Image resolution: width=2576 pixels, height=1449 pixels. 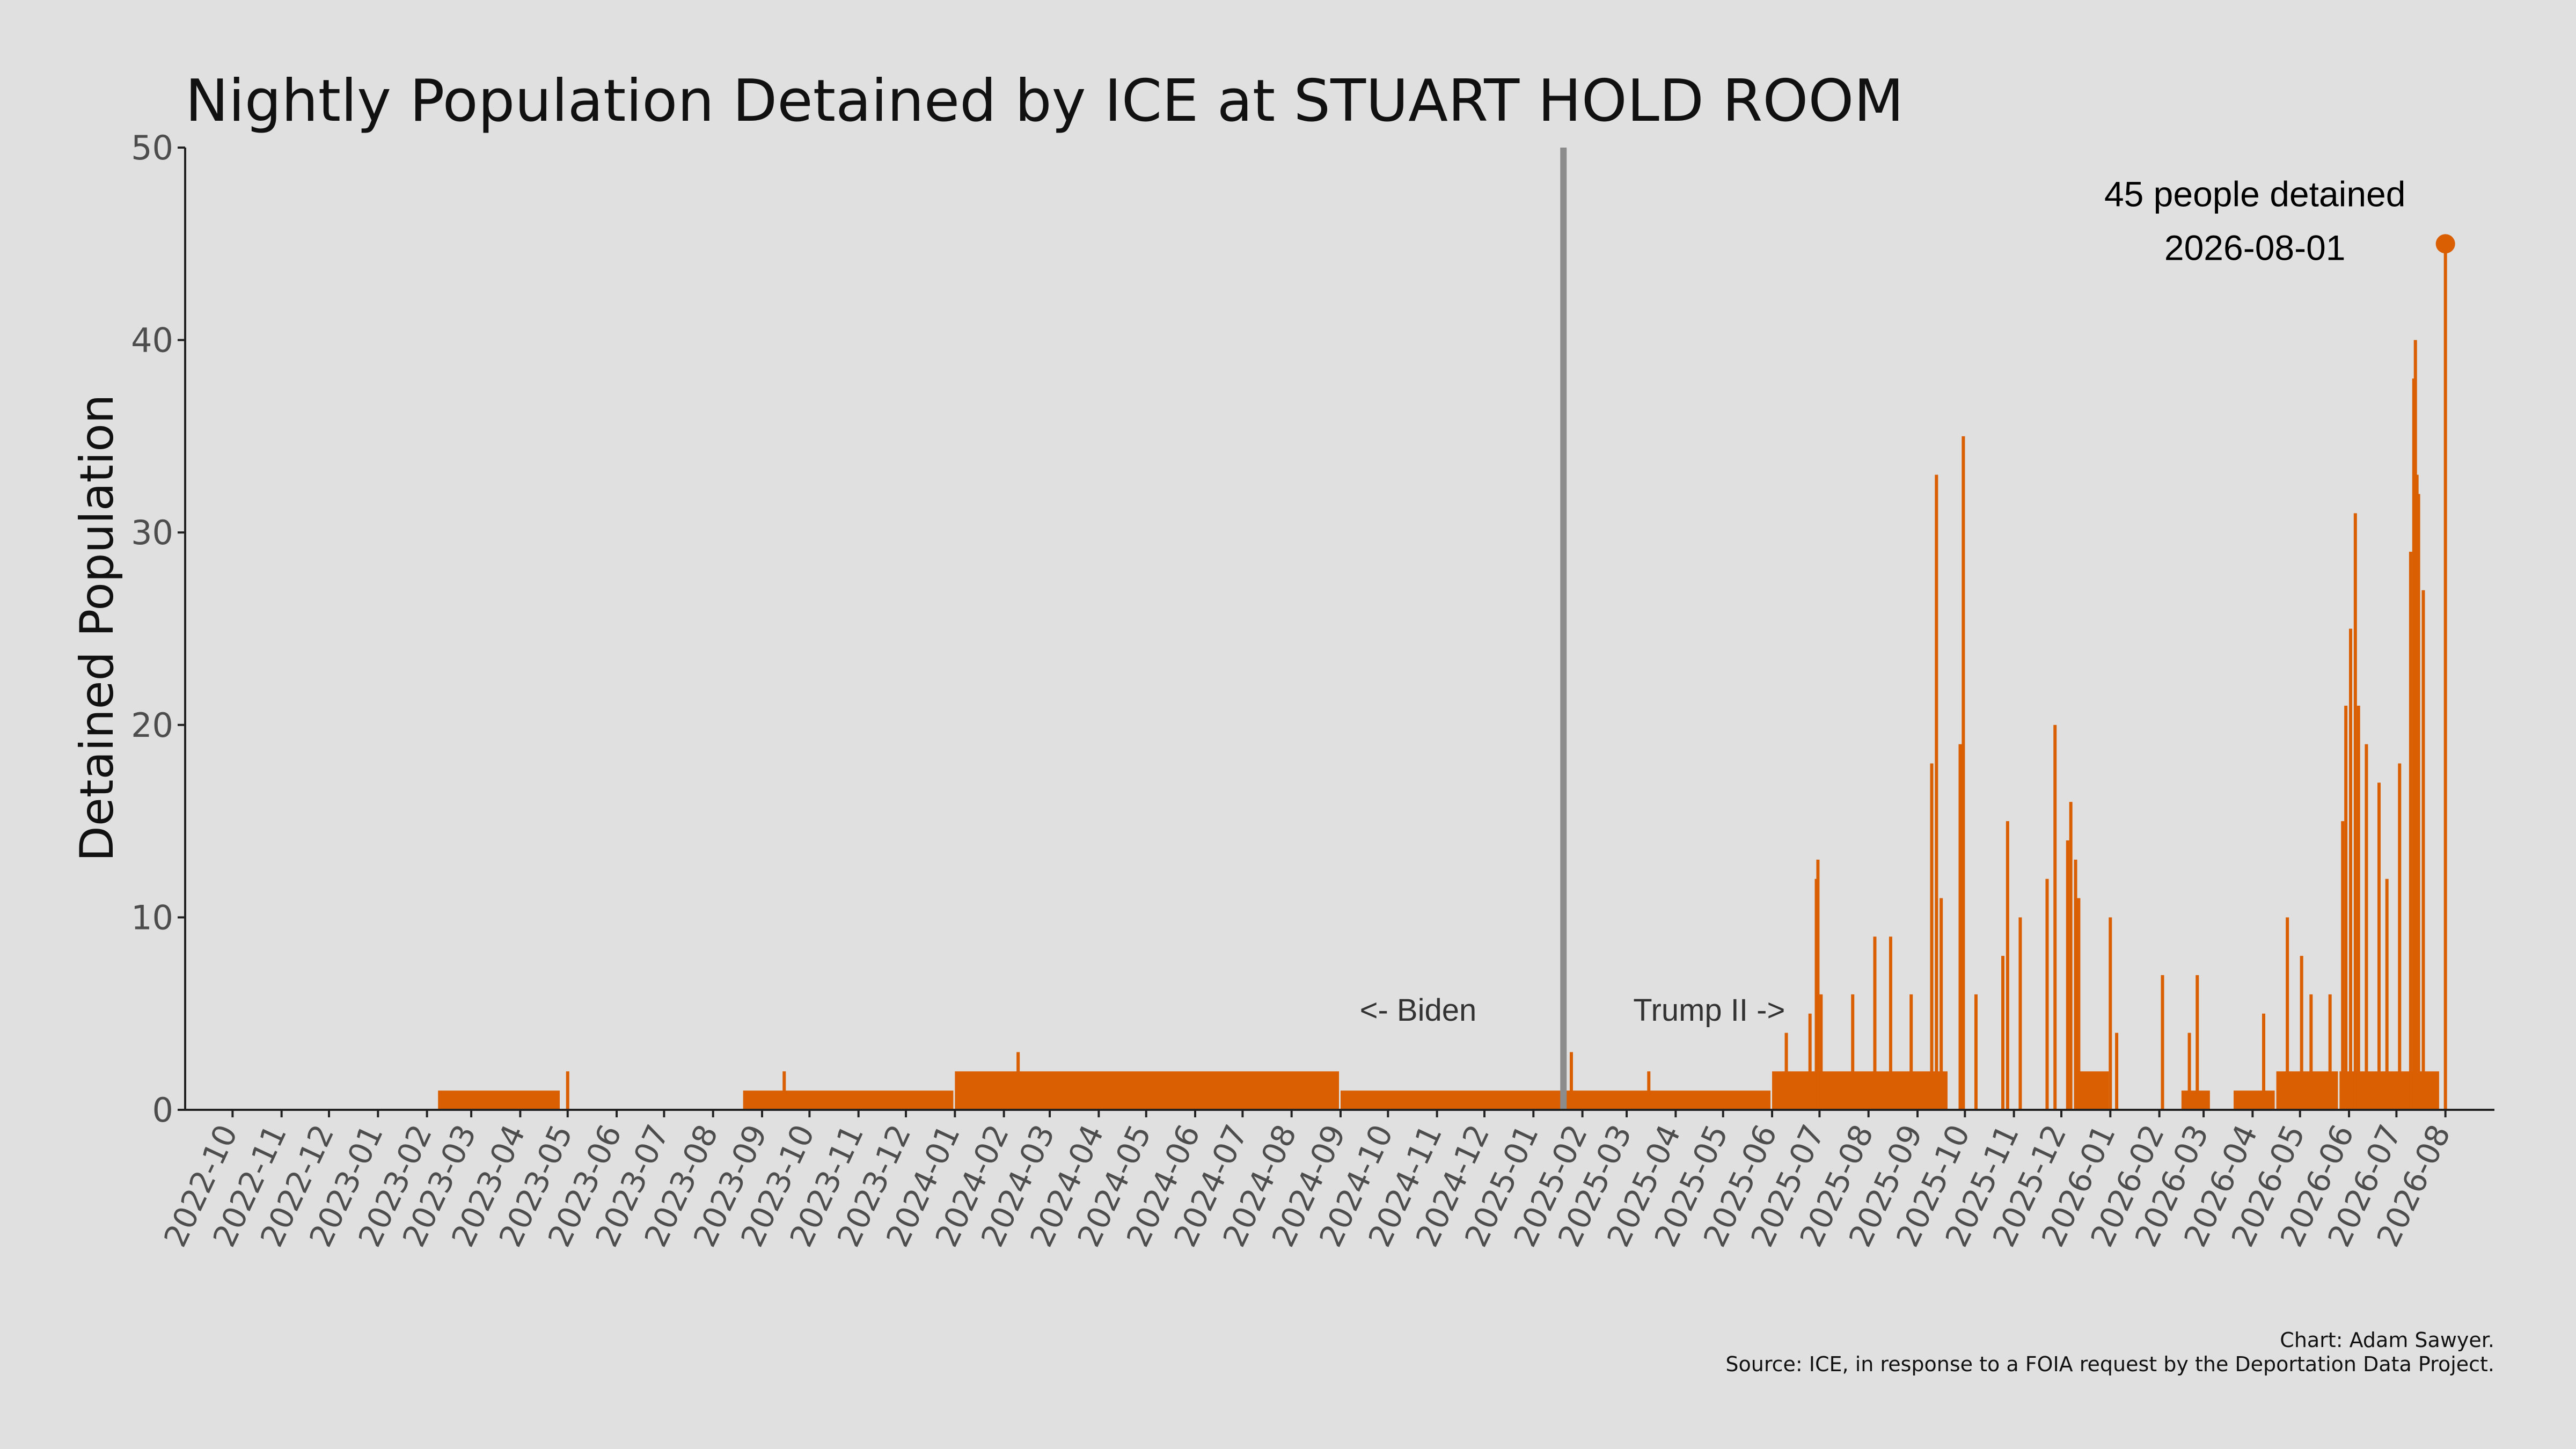 What do you see at coordinates (2387, 1340) in the screenshot?
I see `caption-author: Chart: Adam Sawyer.` at bounding box center [2387, 1340].